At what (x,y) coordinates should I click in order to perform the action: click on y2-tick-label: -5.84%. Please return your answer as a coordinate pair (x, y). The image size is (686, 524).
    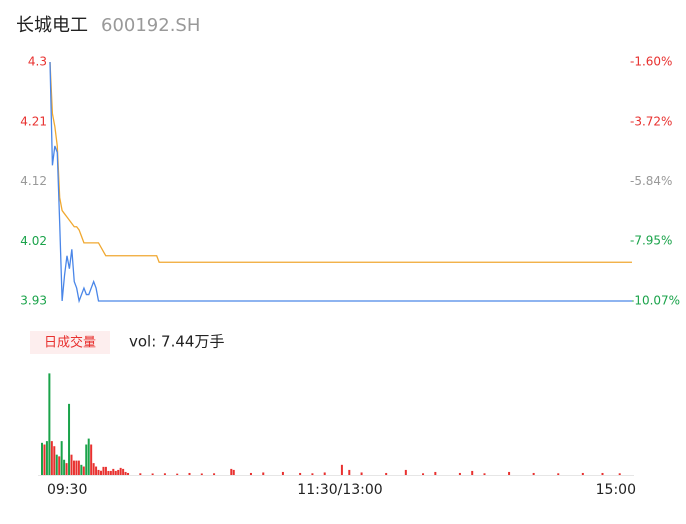
    Looking at the image, I should click on (651, 181).